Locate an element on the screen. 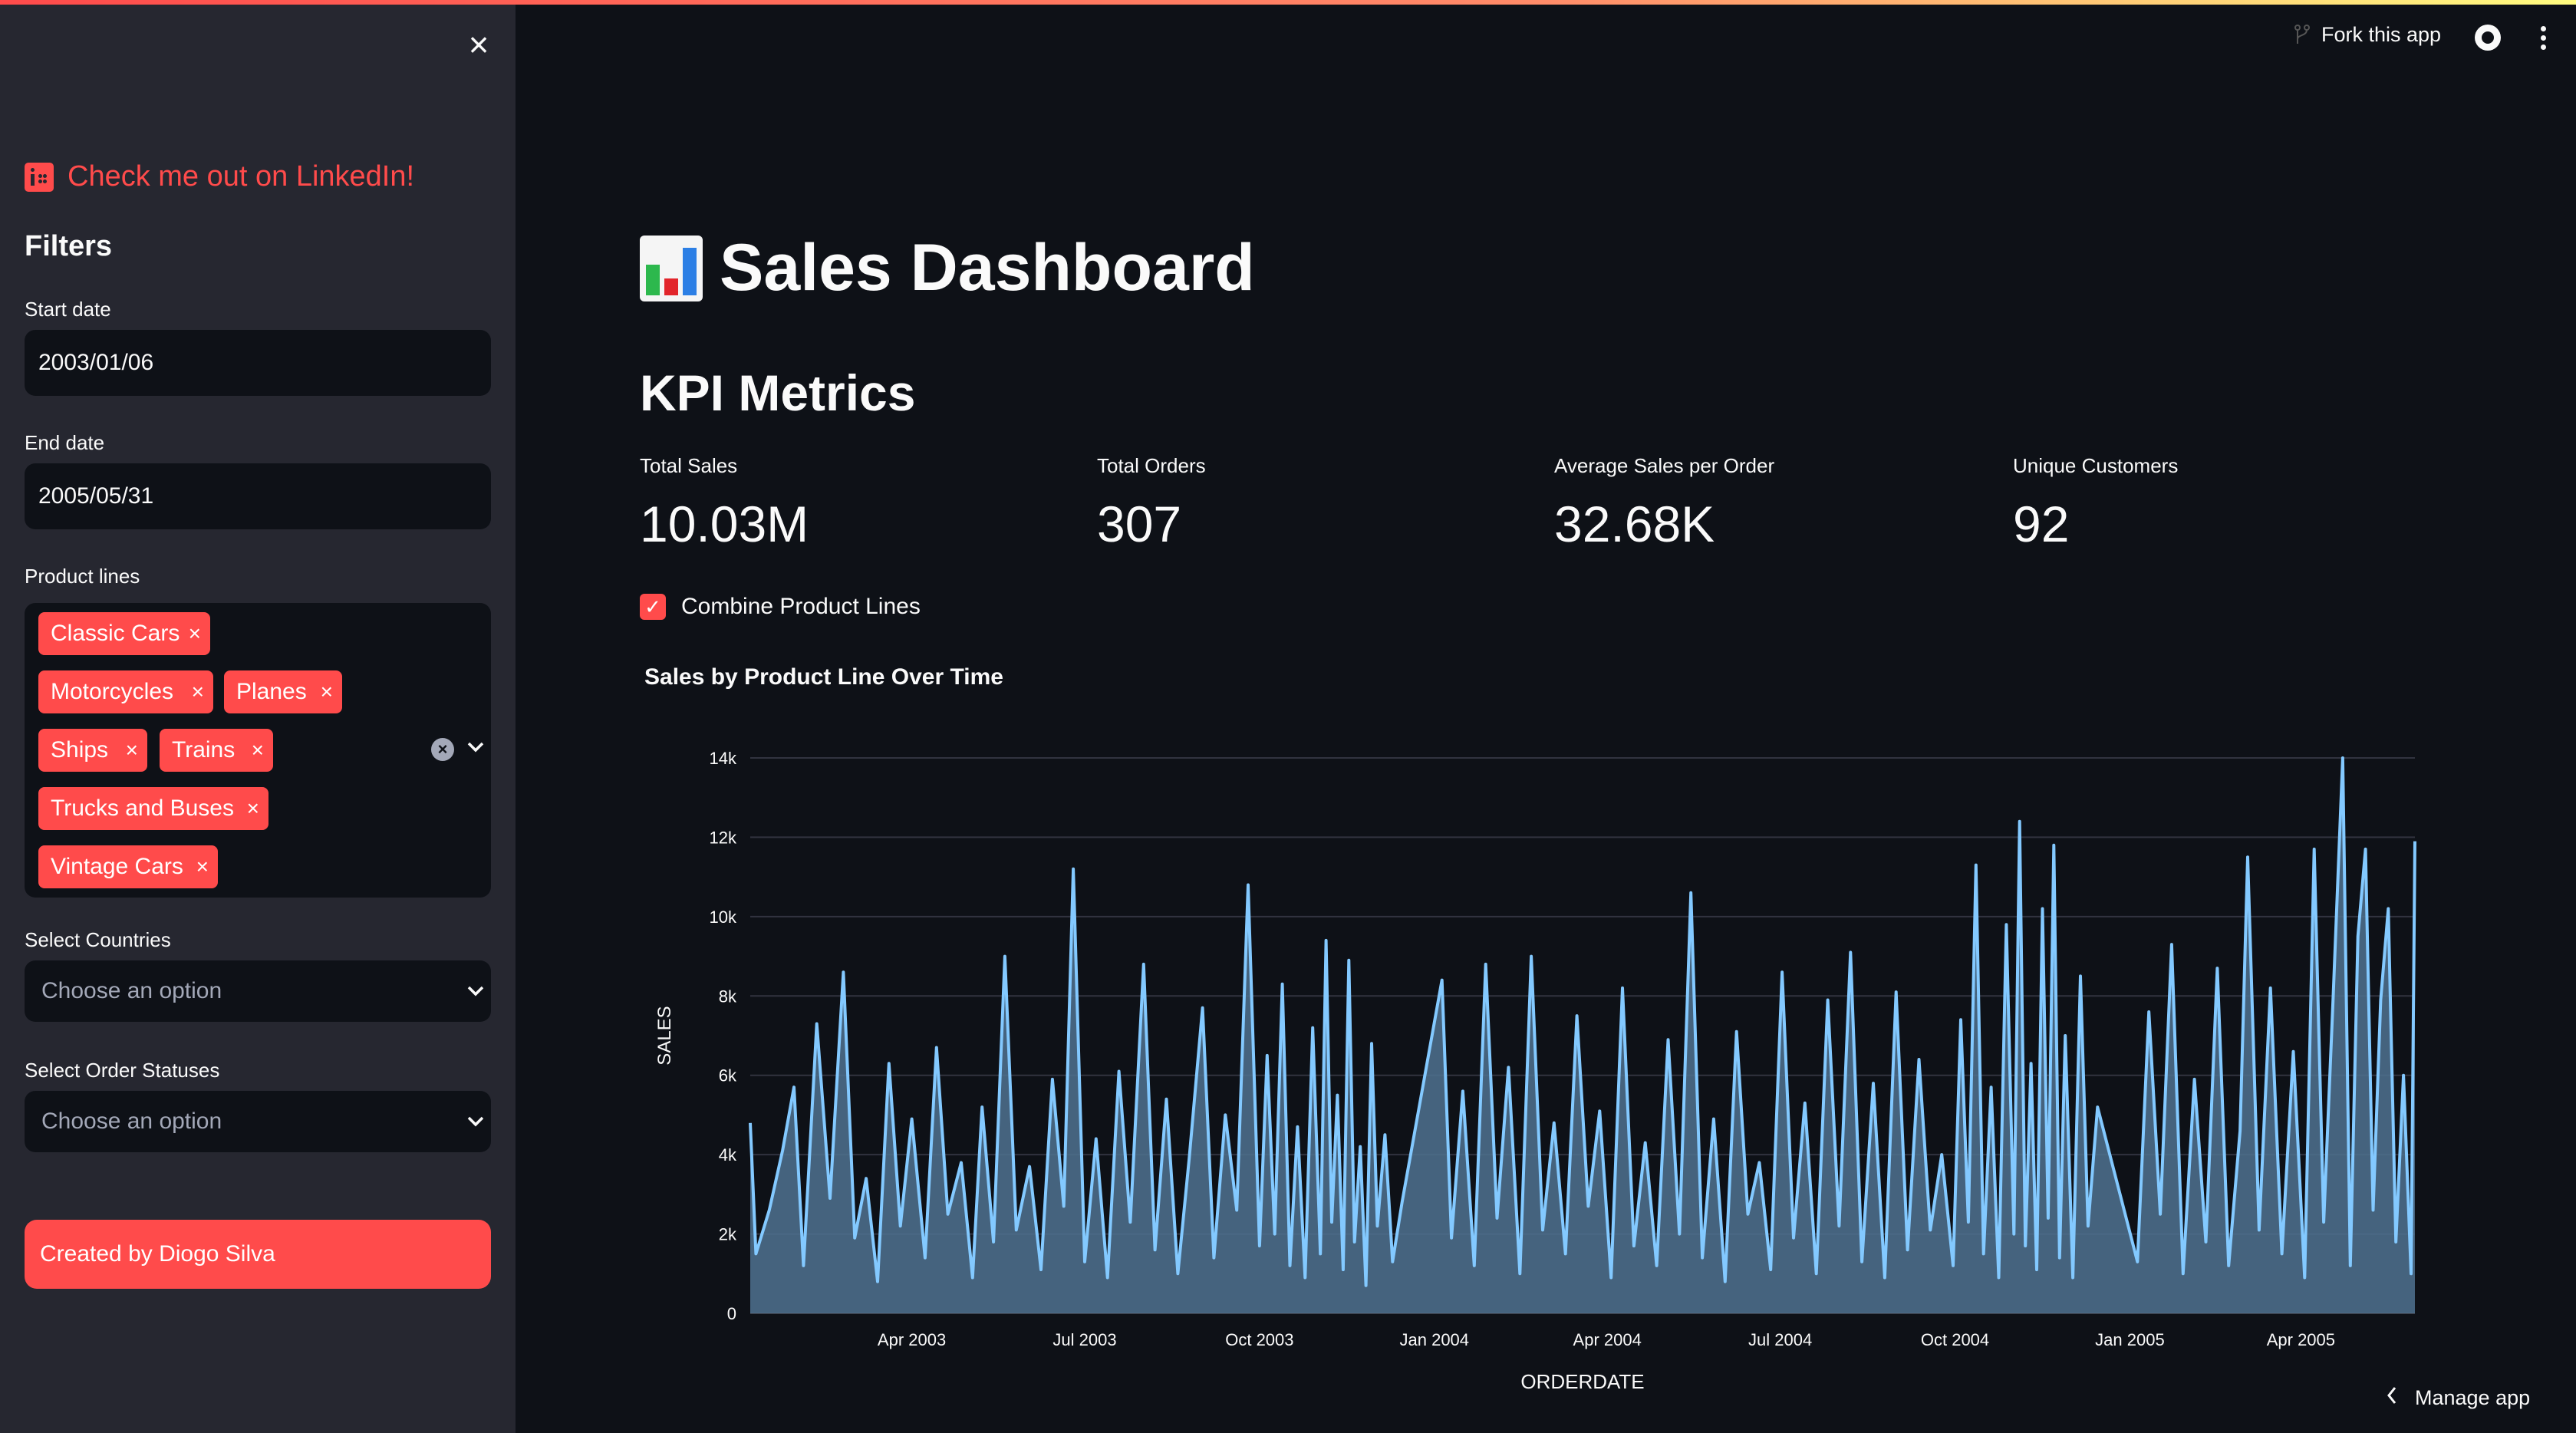 This screenshot has height=1433, width=2576. tag-label: Planes is located at coordinates (271, 691).